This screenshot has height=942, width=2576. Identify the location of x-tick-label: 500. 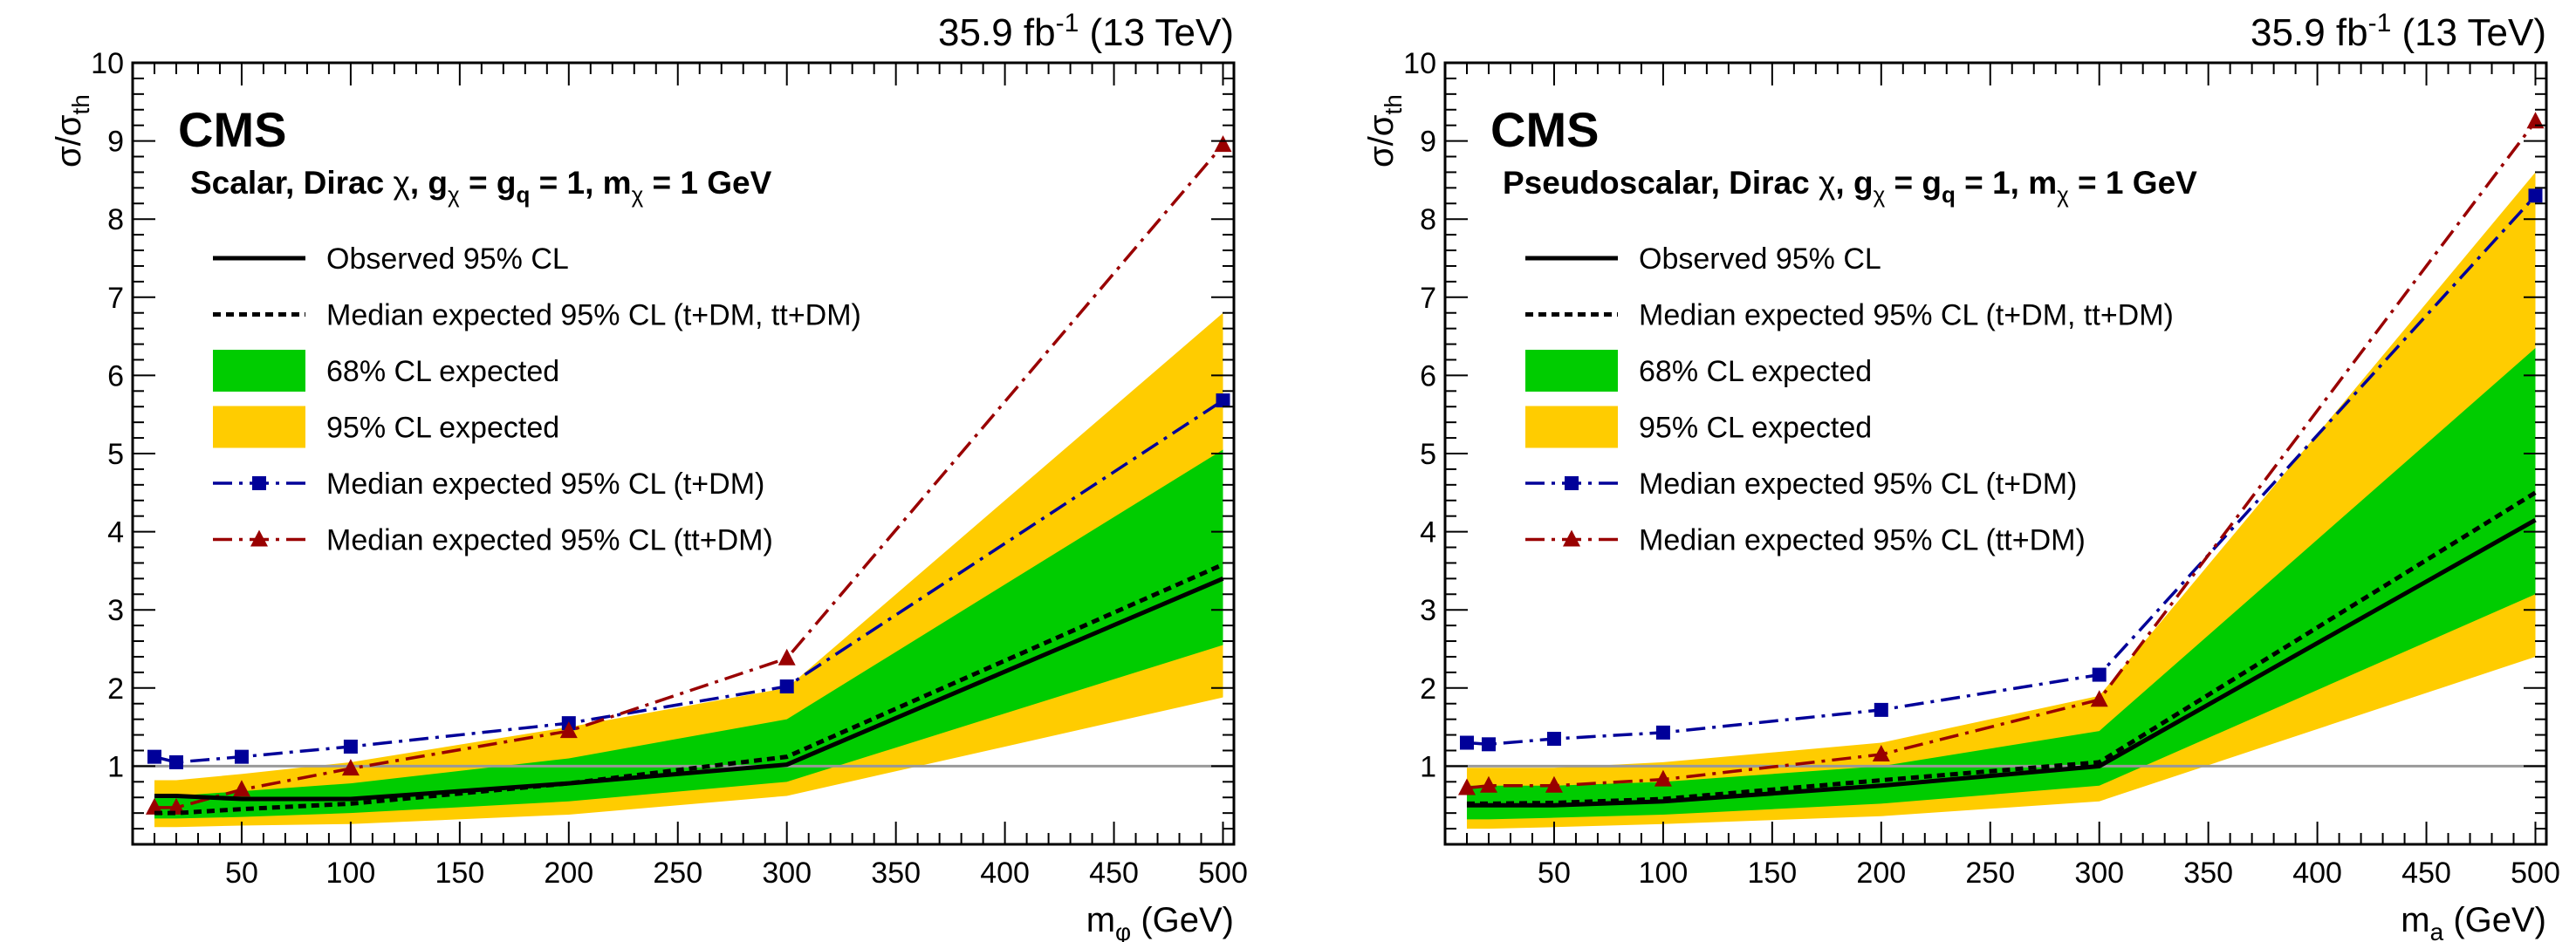
(2535, 873).